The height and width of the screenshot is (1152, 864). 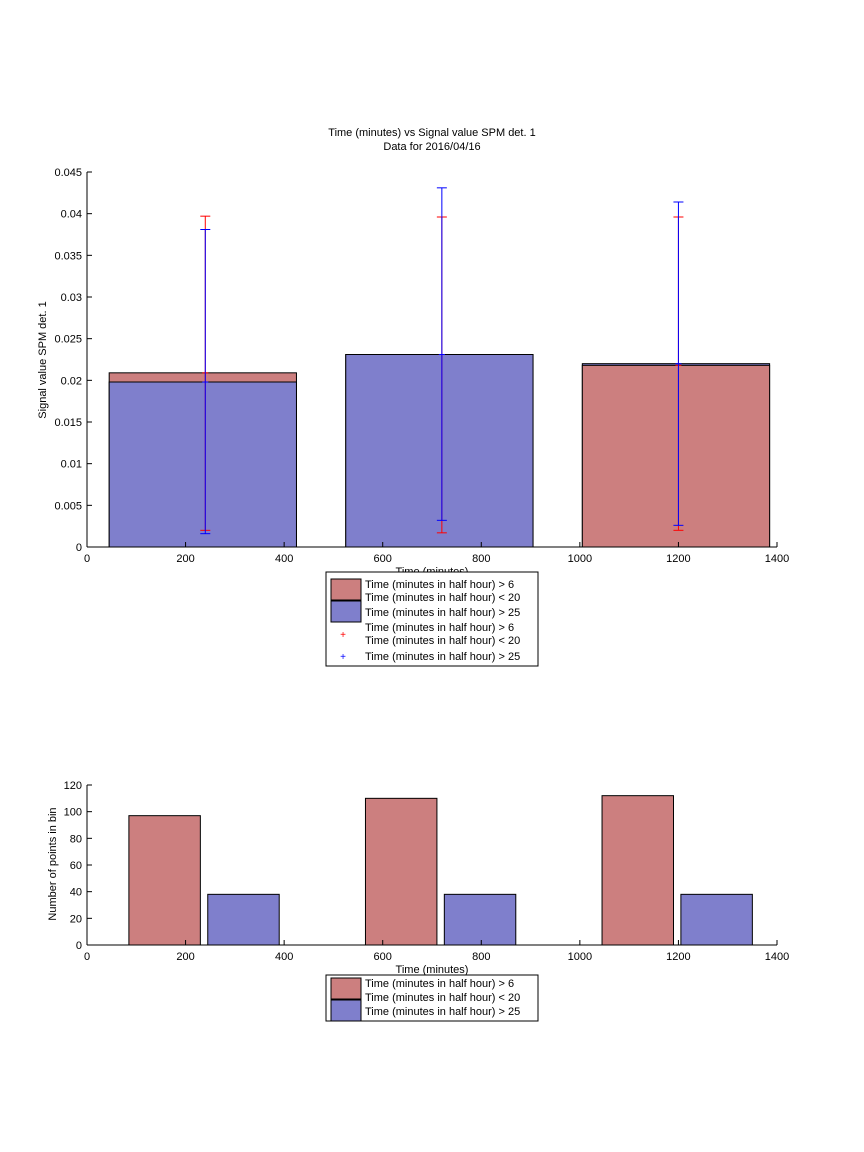 What do you see at coordinates (68, 423) in the screenshot?
I see `y-tick-label: 0.015` at bounding box center [68, 423].